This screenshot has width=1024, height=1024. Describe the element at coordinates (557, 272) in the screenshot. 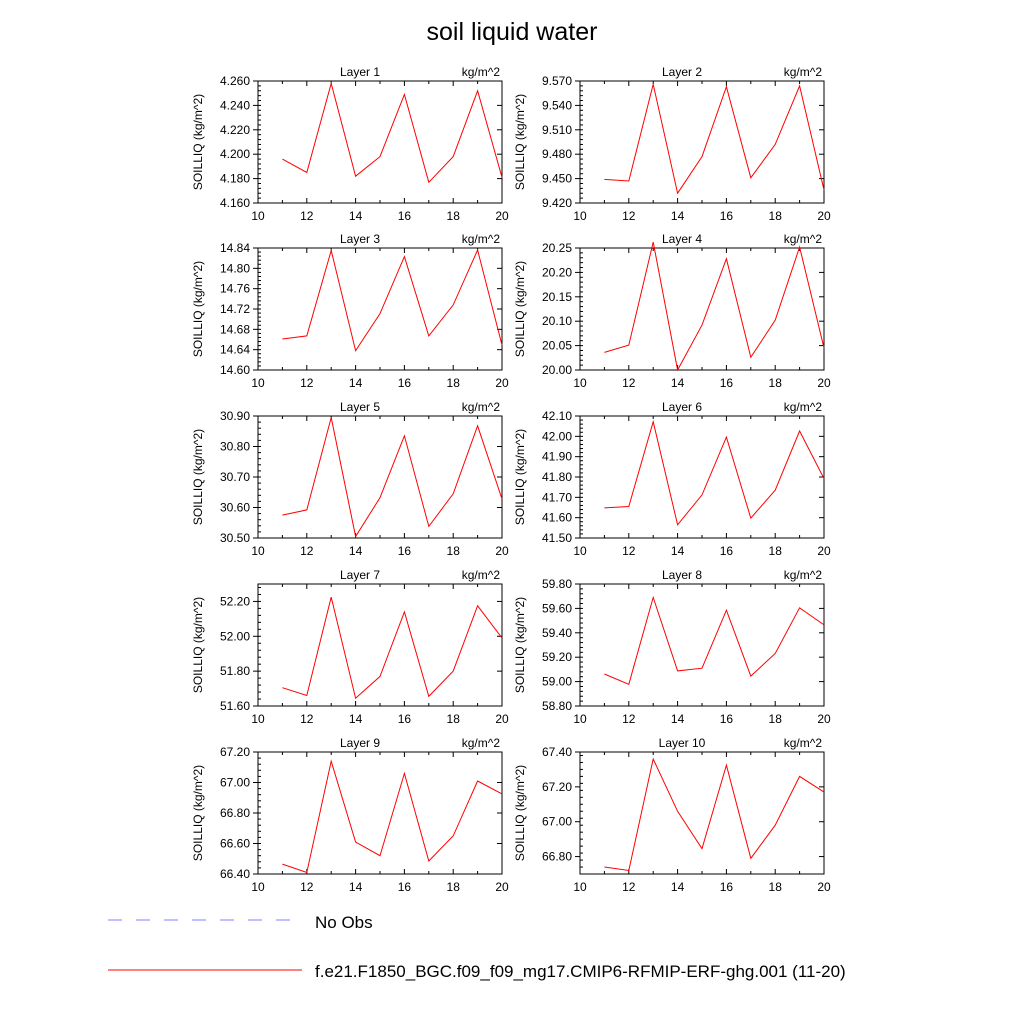

I see `layer-4-y-tick-label: 20.20` at that location.